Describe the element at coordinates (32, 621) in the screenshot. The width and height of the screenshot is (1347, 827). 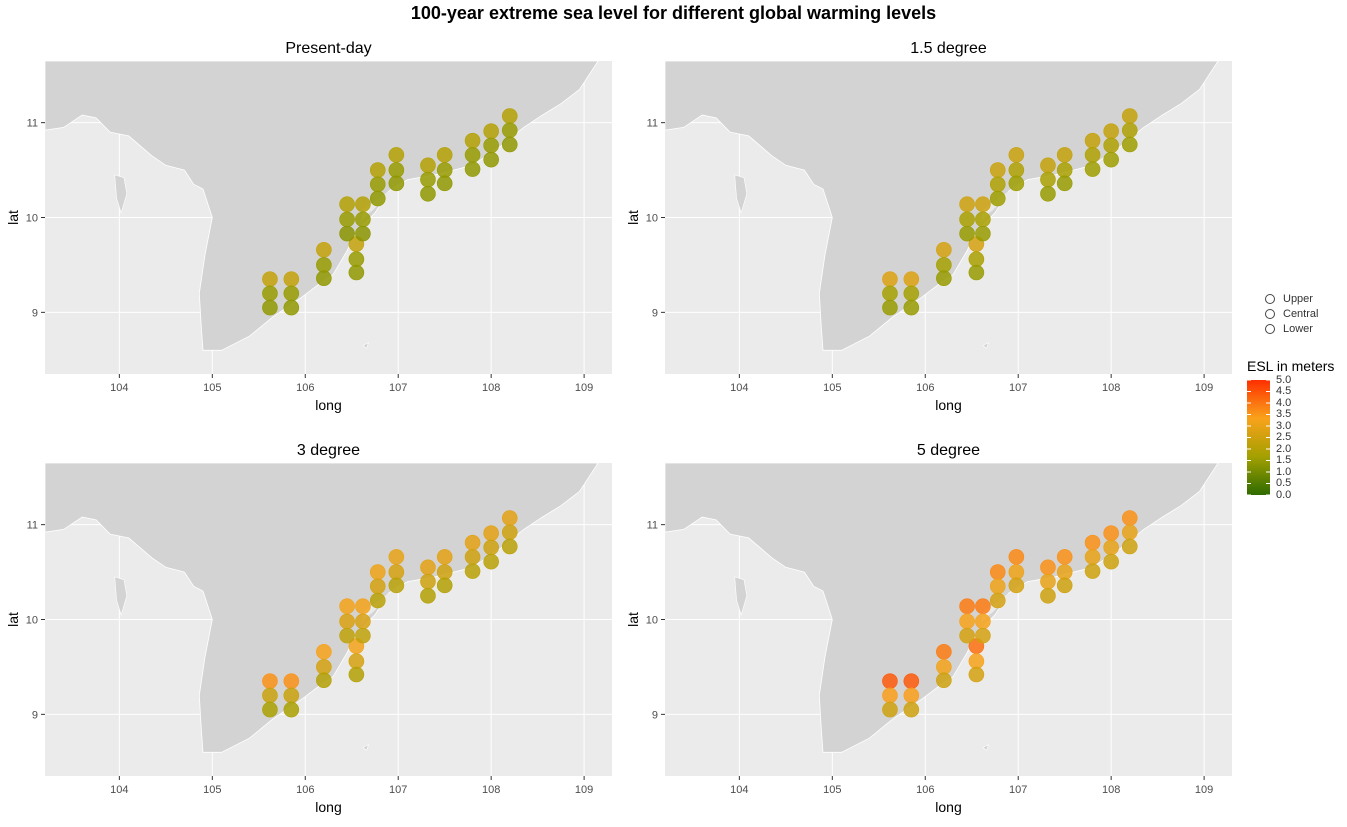
I see `y-tick-label: 10` at that location.